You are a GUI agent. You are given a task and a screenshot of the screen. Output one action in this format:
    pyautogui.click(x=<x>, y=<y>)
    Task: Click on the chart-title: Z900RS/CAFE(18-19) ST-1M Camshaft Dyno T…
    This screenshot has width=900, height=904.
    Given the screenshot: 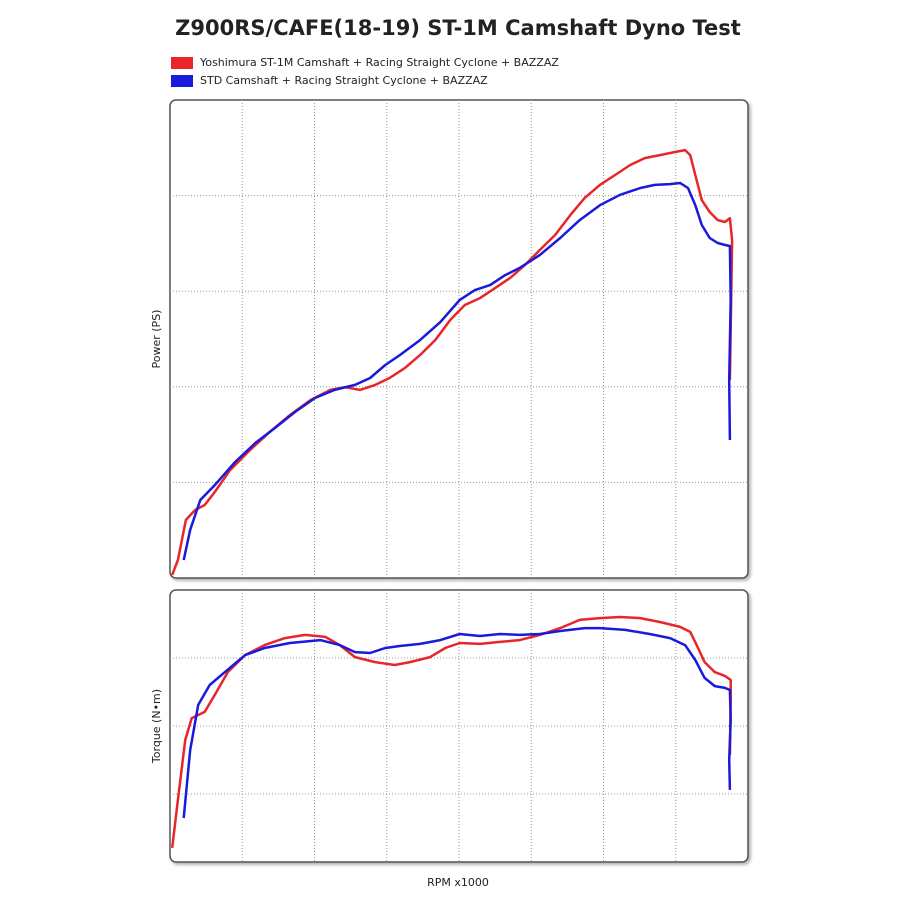 What is the action you would take?
    pyautogui.click(x=458, y=28)
    